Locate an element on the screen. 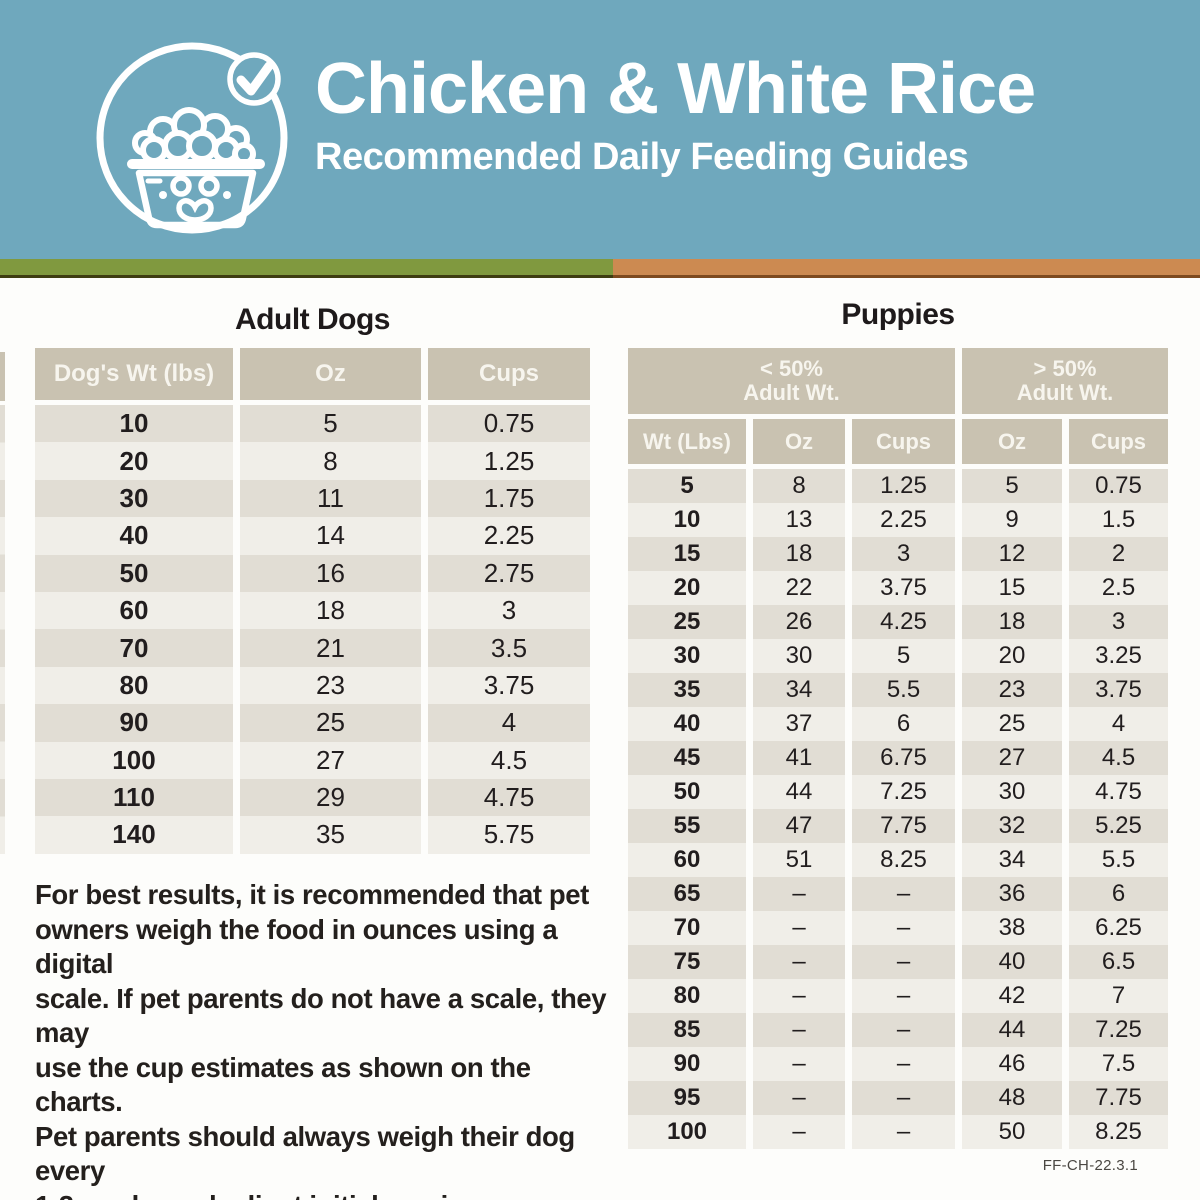 The image size is (1200, 1200). cropped-table-edge-rows is located at coordinates (2, 629).